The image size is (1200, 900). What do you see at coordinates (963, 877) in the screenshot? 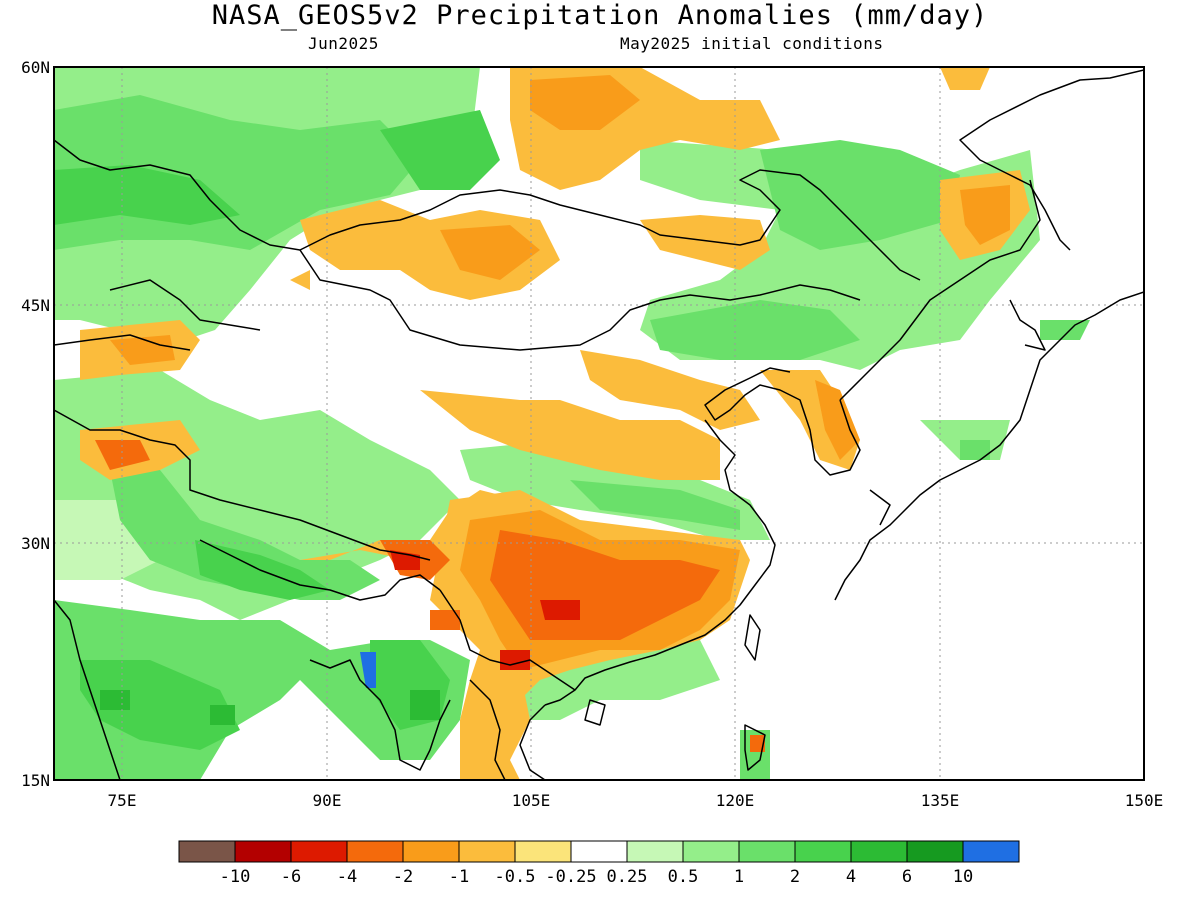
I see `legend-label: 10` at bounding box center [963, 877].